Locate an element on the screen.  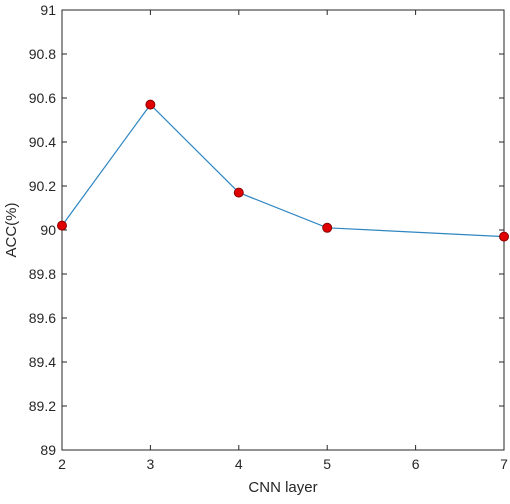
x-tick-label: 7 is located at coordinates (504, 464).